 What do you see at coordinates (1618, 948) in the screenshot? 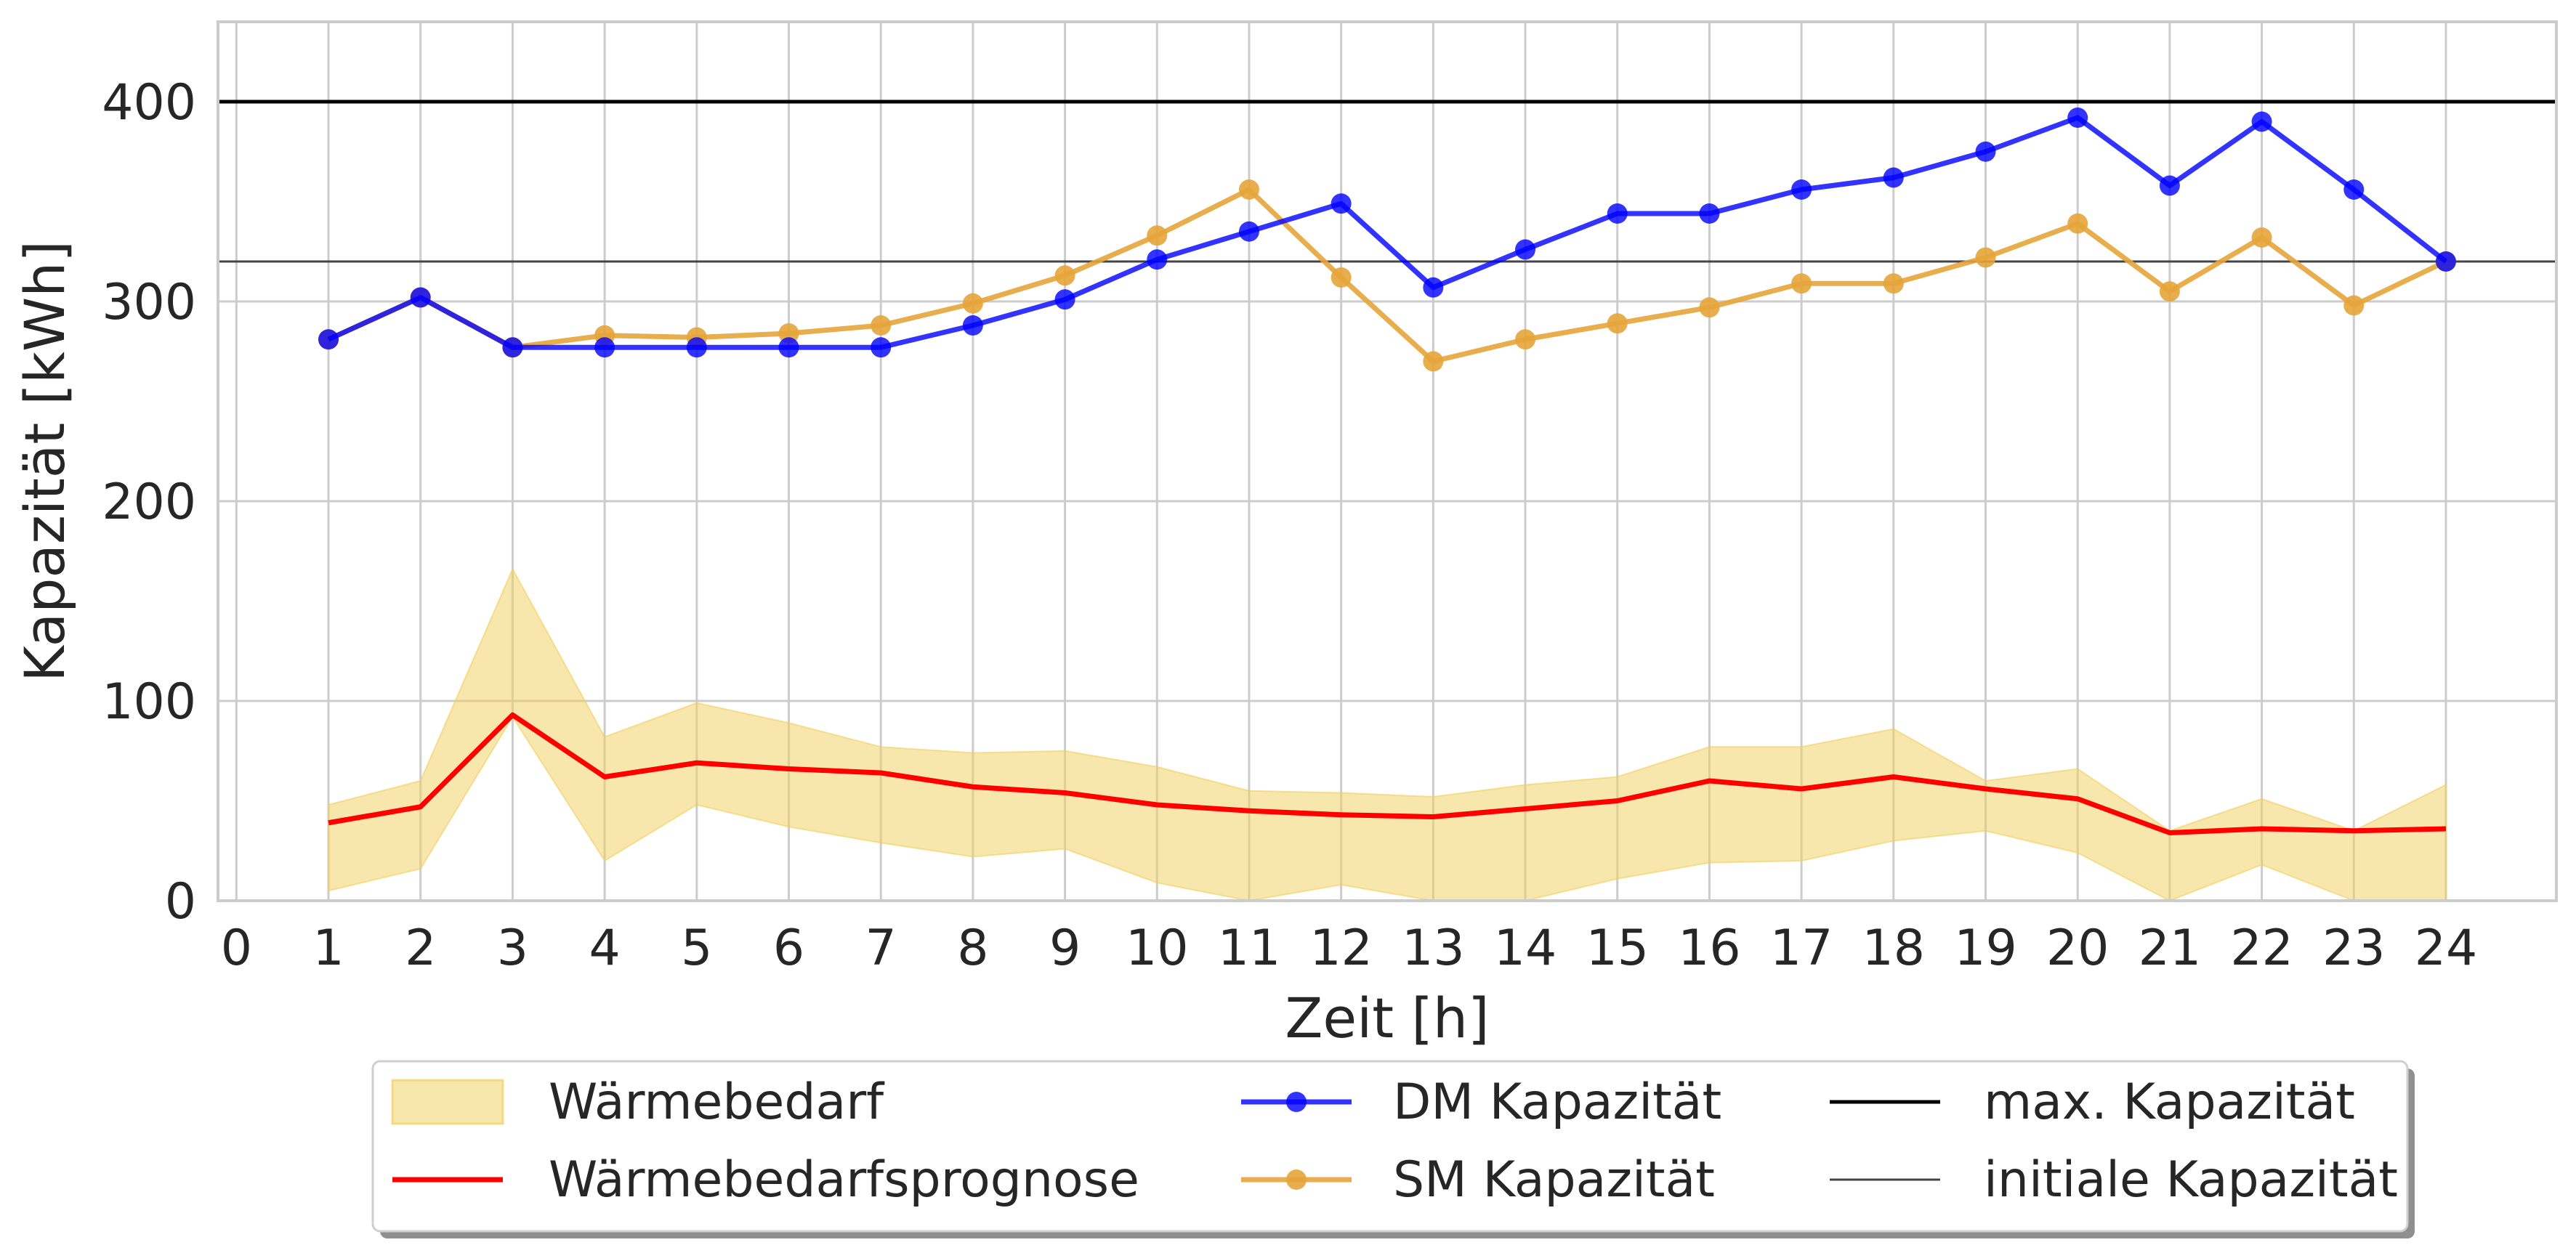
I see `x-tick-label: 15` at bounding box center [1618, 948].